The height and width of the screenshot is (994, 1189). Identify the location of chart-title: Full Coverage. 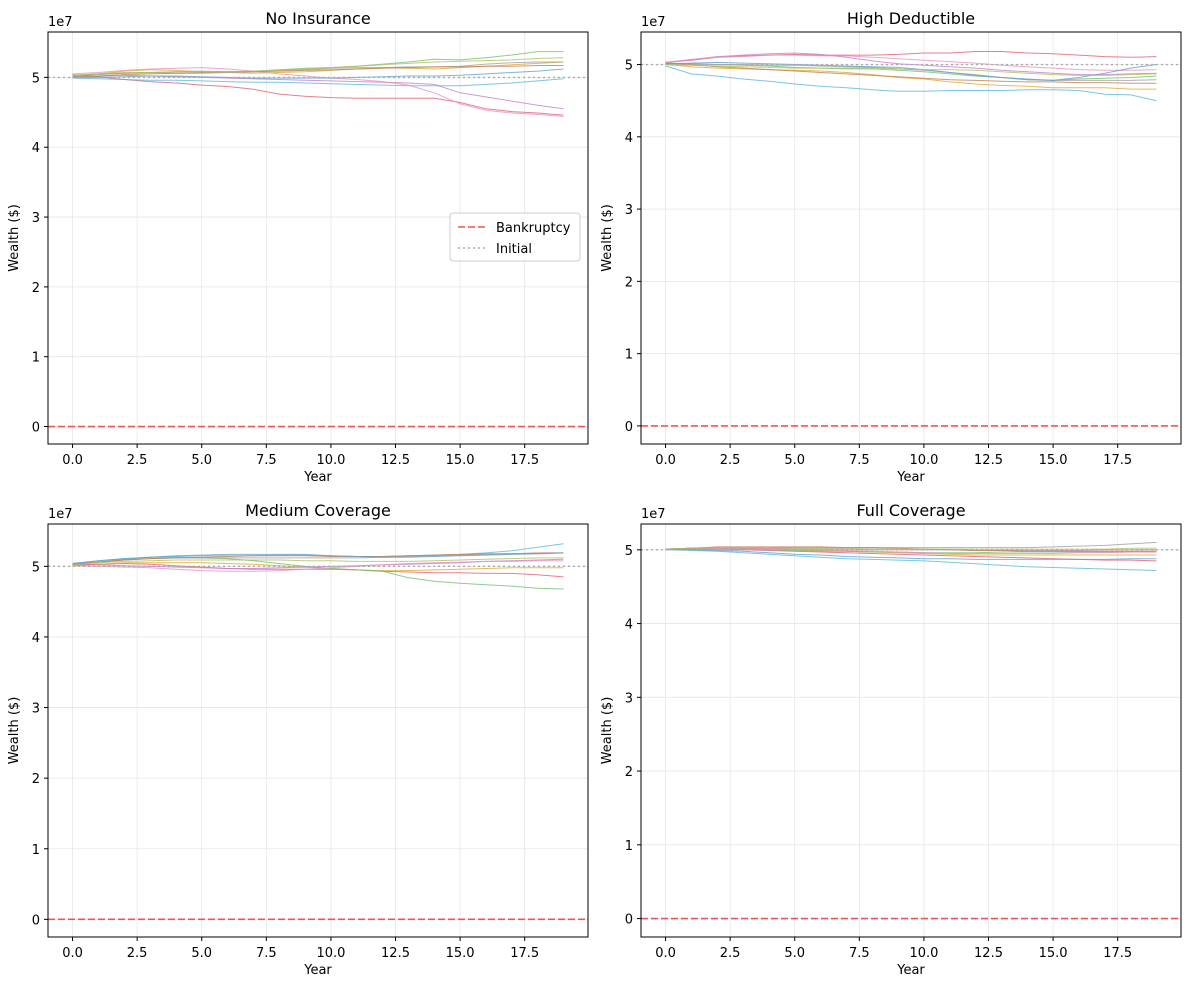
(910, 510).